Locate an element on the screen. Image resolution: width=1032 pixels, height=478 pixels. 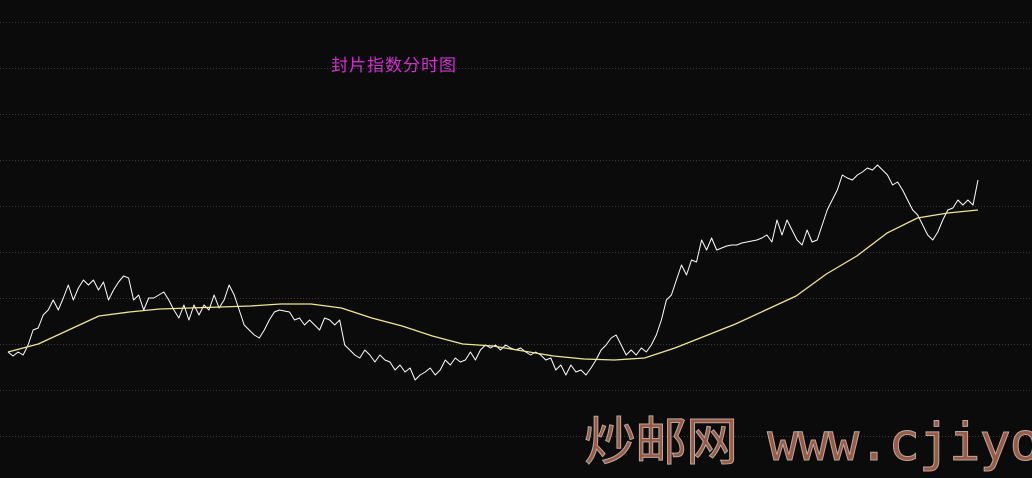
watermark: 炒邮网 www.cjiyou.net is located at coordinates (808, 443).